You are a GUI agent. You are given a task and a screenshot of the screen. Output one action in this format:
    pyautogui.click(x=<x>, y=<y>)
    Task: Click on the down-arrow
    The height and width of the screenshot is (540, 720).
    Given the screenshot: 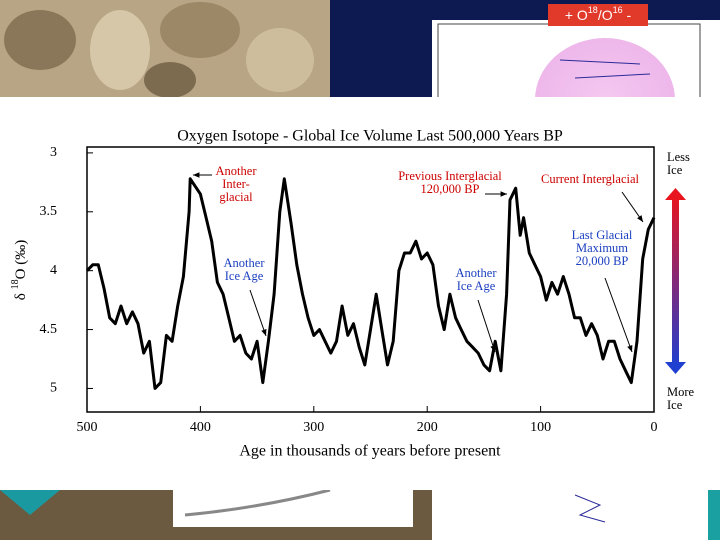 What is the action you would take?
    pyautogui.click(x=675, y=368)
    